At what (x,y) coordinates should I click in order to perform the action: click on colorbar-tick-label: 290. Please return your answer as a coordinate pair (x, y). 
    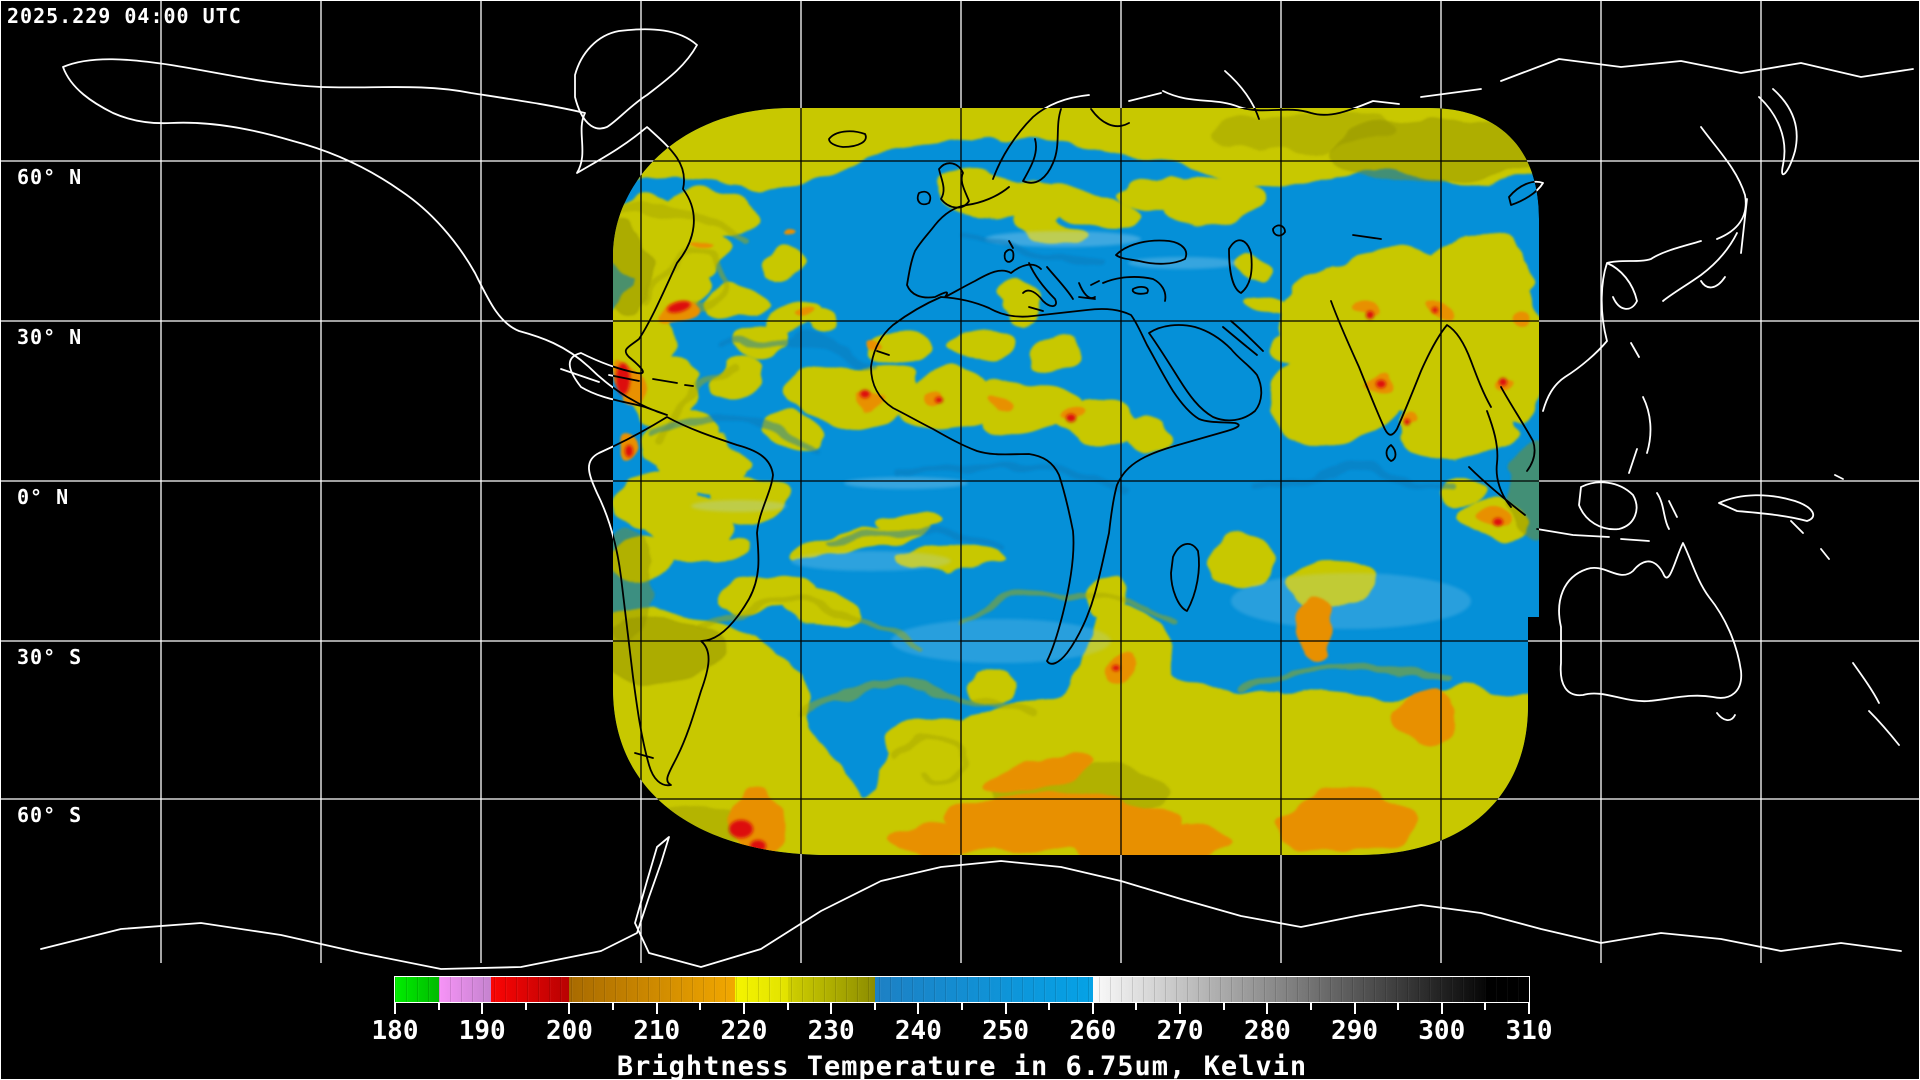
    Looking at the image, I should click on (1355, 1031).